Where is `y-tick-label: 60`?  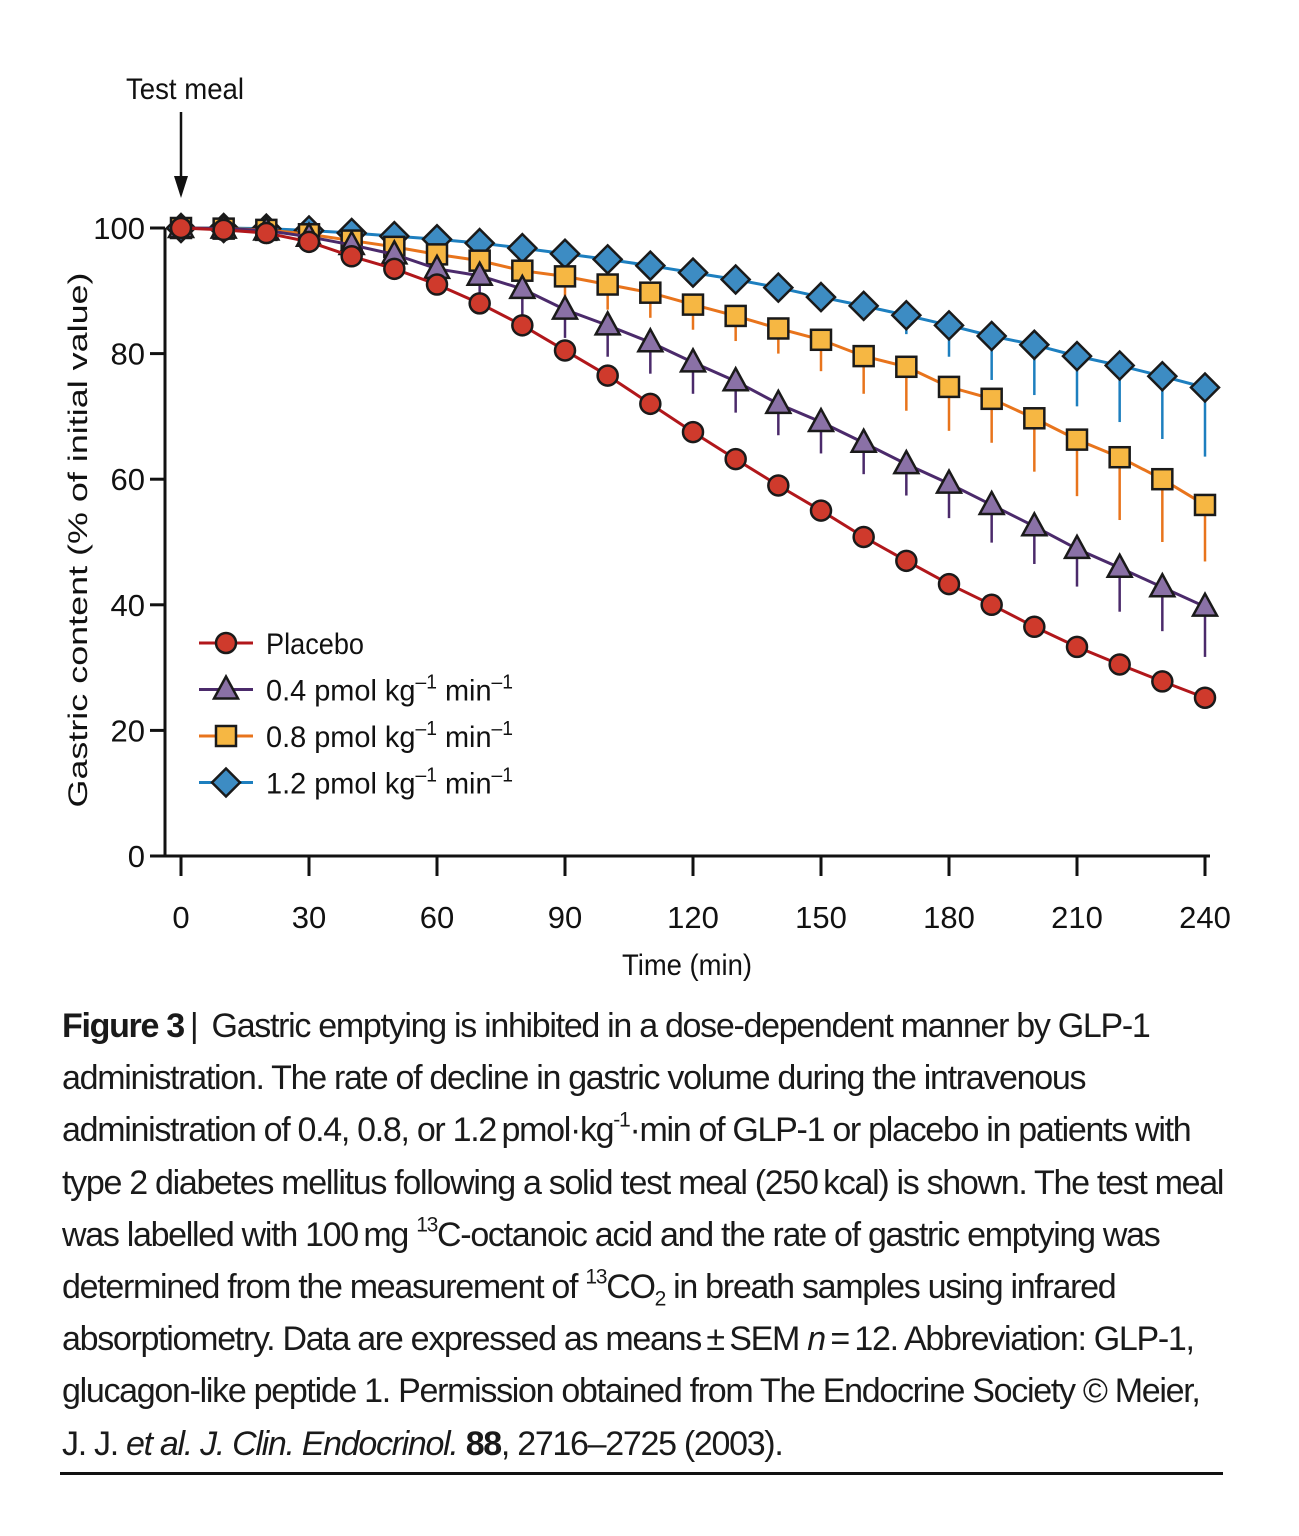
y-tick-label: 60 is located at coordinates (128, 479).